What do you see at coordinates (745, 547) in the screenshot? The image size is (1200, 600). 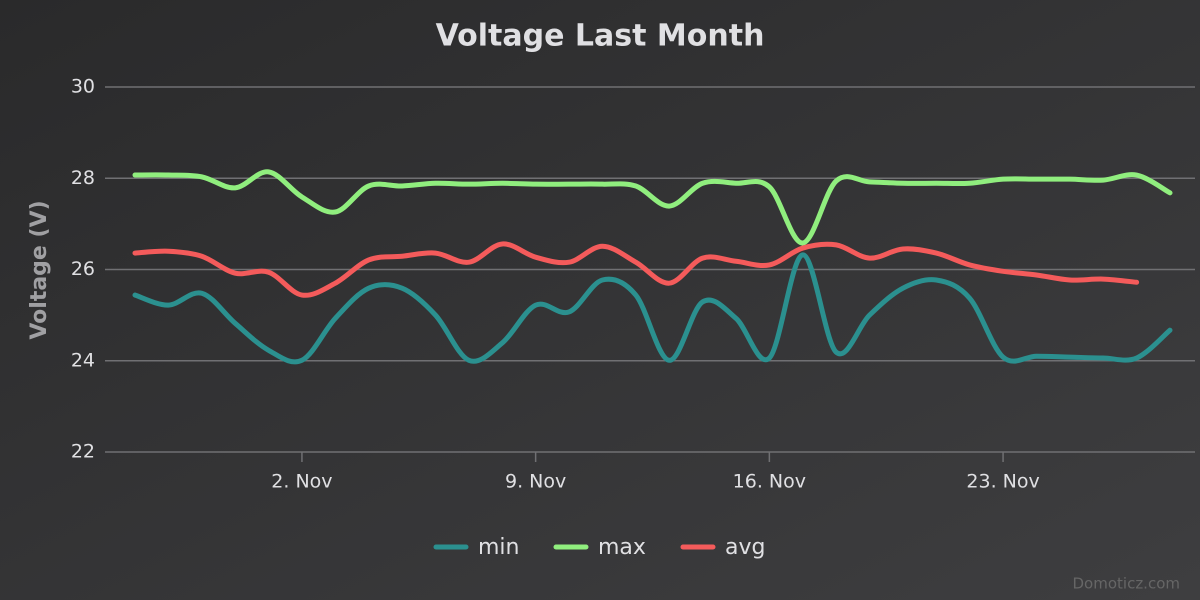 I see `legend-label: avg` at bounding box center [745, 547].